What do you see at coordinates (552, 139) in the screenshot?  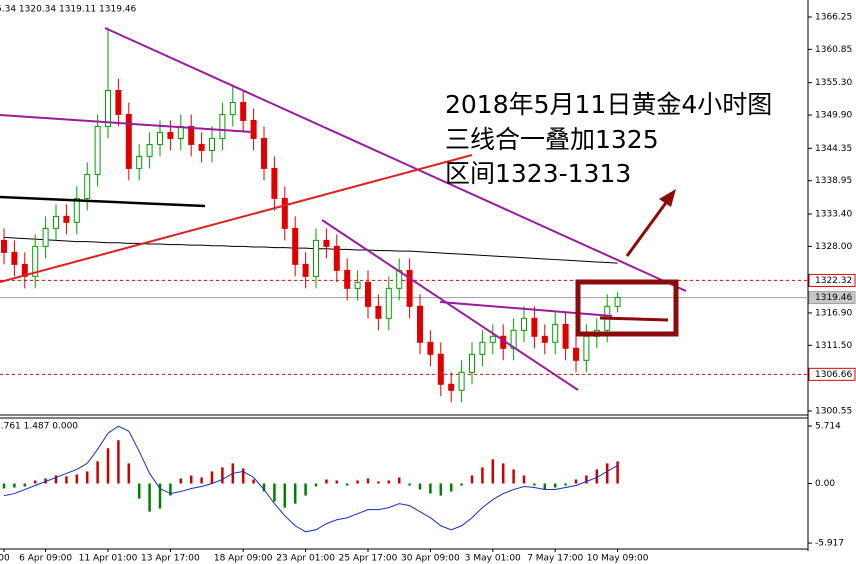 I see `annotation: 三线合一叠加1325` at bounding box center [552, 139].